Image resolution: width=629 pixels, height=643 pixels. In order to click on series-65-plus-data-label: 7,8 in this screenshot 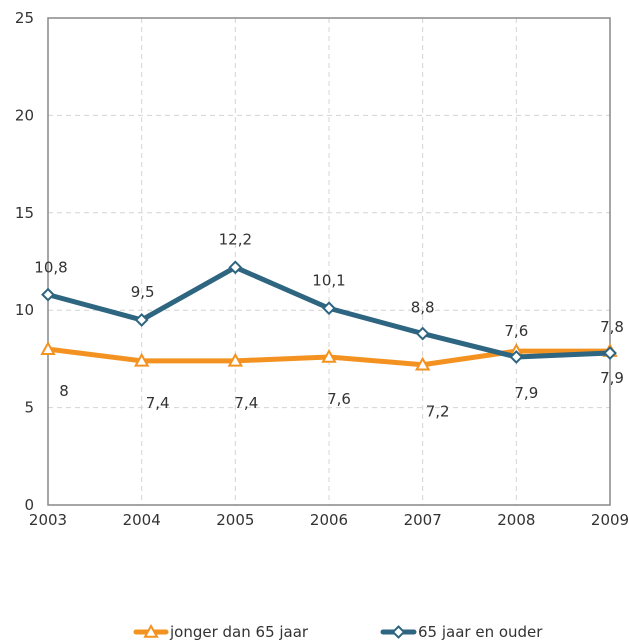, I will do `click(612, 327)`.